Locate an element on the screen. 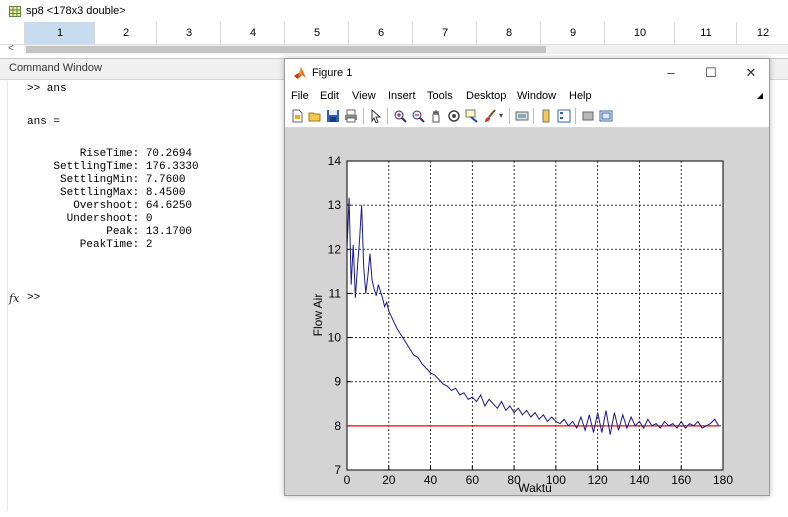  fx-icon: fx is located at coordinates (14, 298).